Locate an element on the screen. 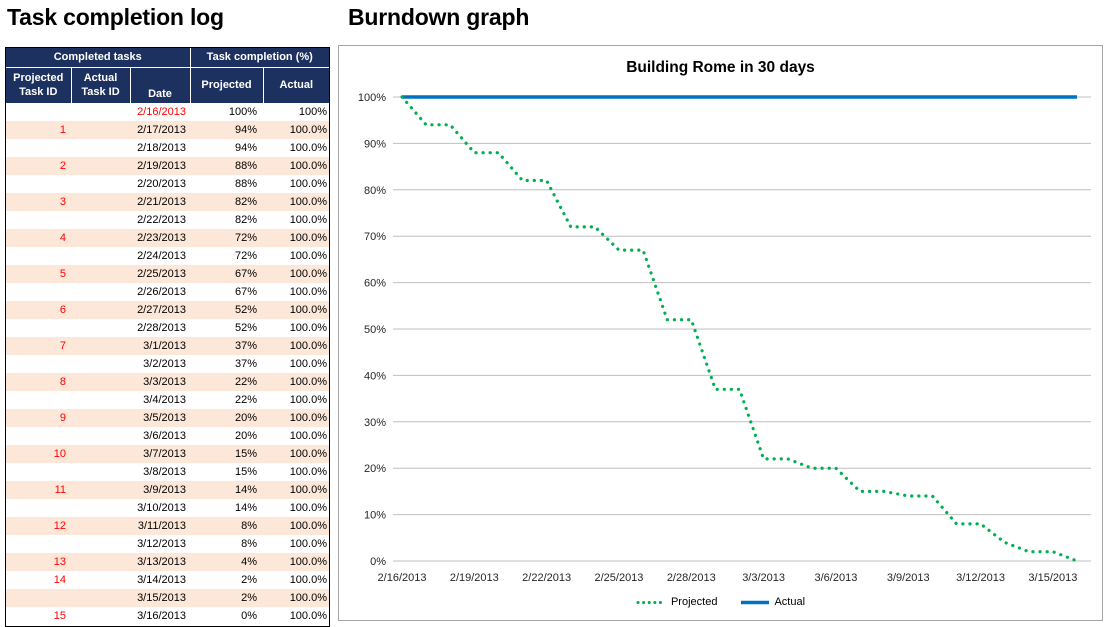 Image resolution: width=1110 pixels, height=627 pixels. table-row: 11 3/9/2013 14% 100.0% is located at coordinates (167, 490).